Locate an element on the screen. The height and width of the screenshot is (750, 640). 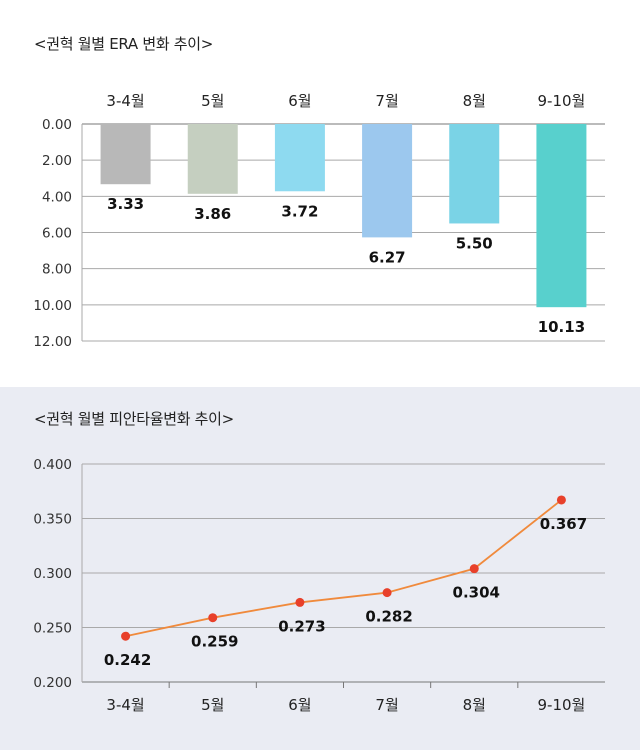
pitch-value-label: 0.259 is located at coordinates (214, 642).